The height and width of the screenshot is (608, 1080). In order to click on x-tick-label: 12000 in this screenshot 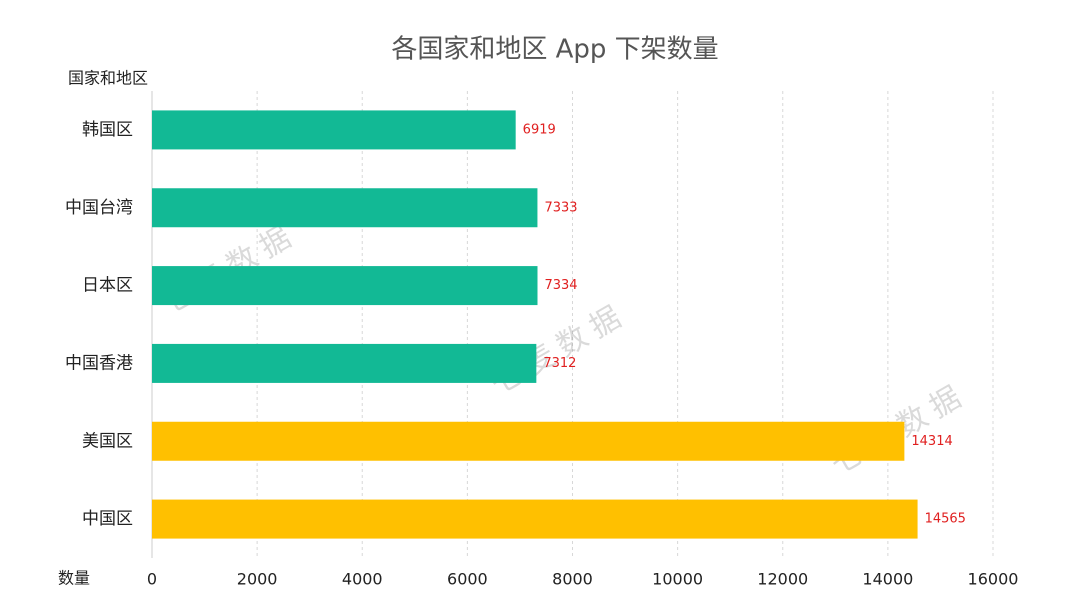, I will do `click(782, 579)`.